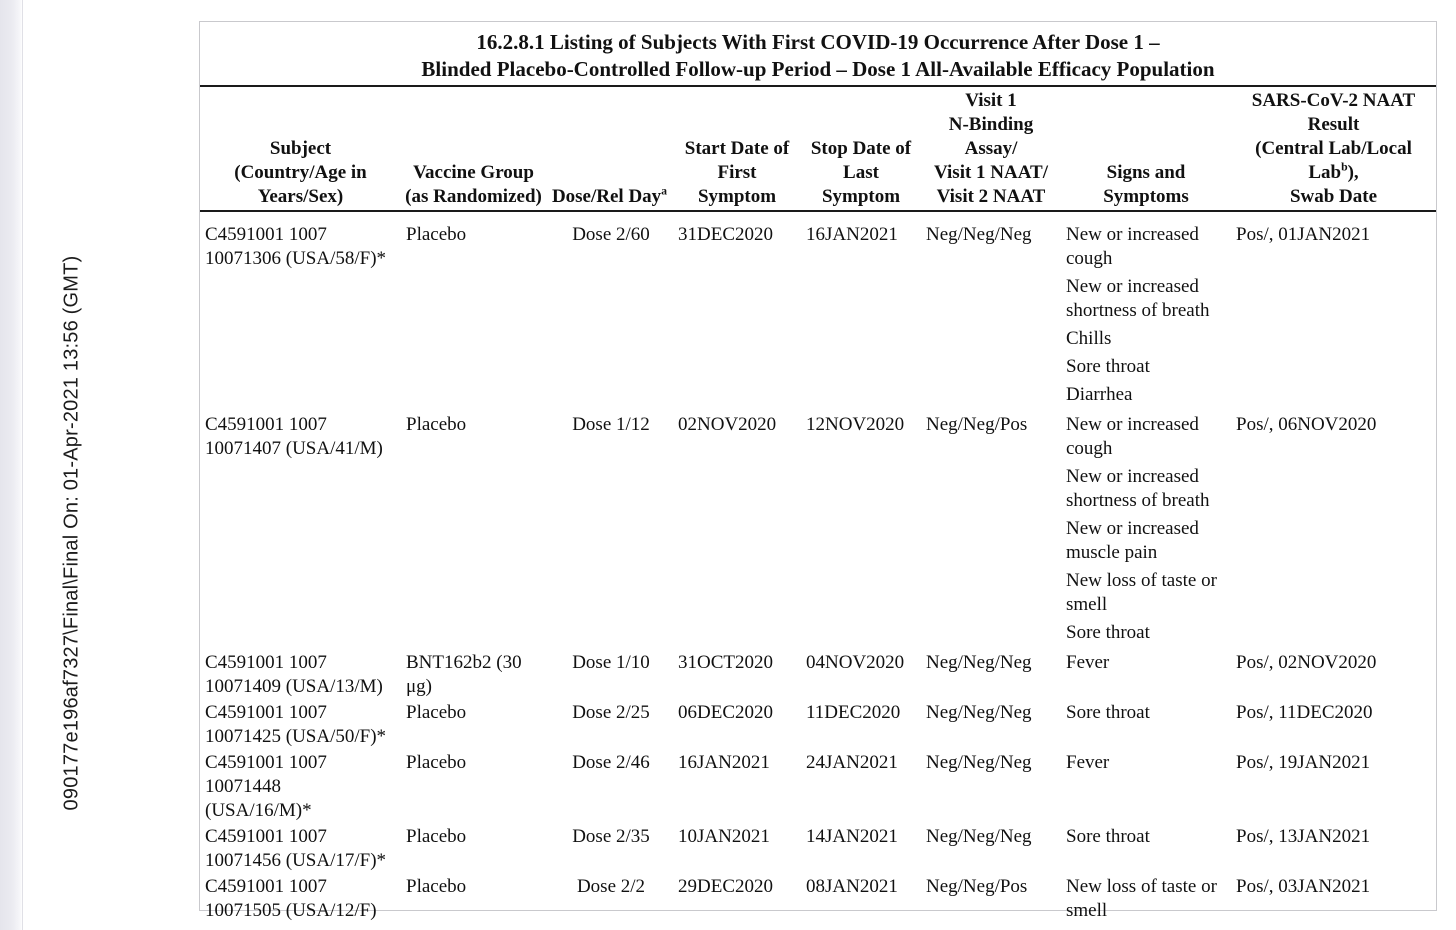 The height and width of the screenshot is (930, 1456). What do you see at coordinates (1333, 184) in the screenshot?
I see `col-header-naat-result-part2: ), Swab Date` at bounding box center [1333, 184].